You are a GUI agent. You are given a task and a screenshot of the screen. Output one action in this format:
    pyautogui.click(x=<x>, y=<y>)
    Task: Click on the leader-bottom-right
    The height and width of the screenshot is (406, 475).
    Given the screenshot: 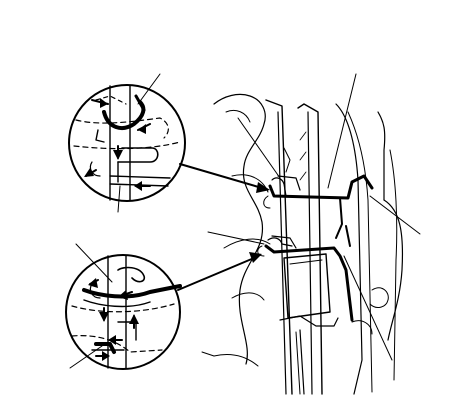 What is the action you would take?
    pyautogui.click(x=368, y=308)
    